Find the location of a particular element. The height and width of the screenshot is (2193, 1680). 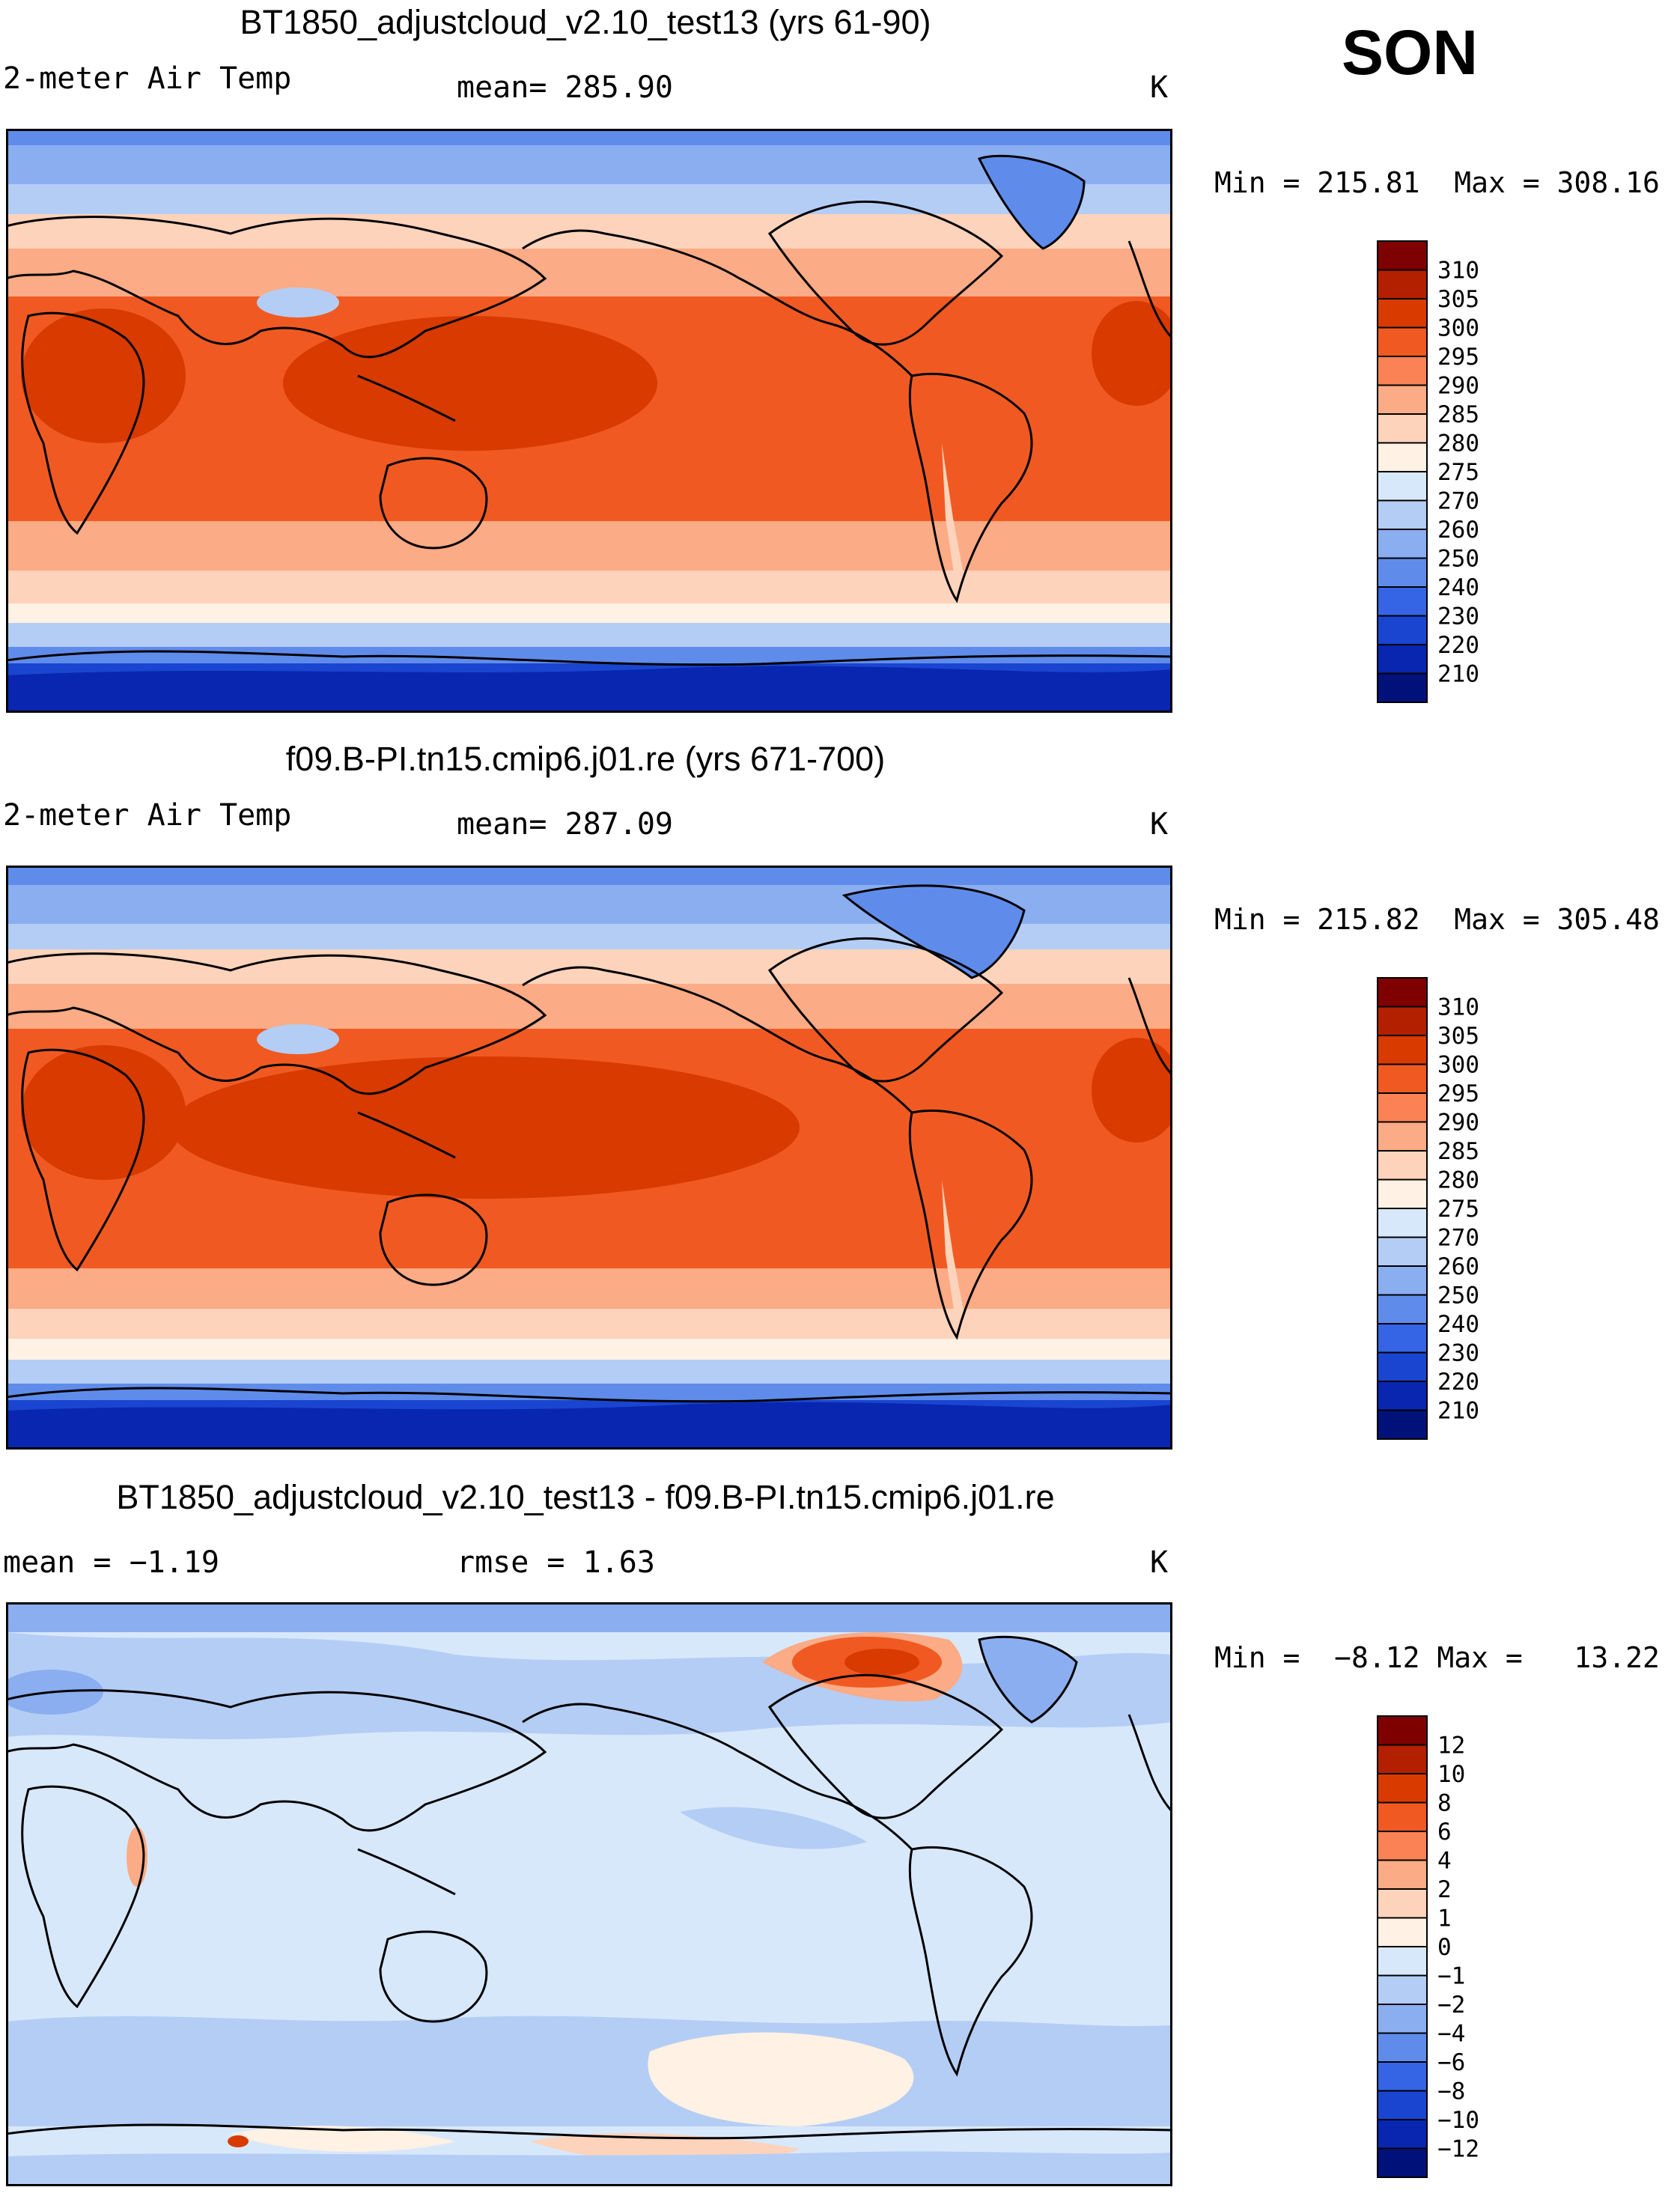

panel-2-min-max: Min = 215.82 Max = 305.48 is located at coordinates (1437, 919).